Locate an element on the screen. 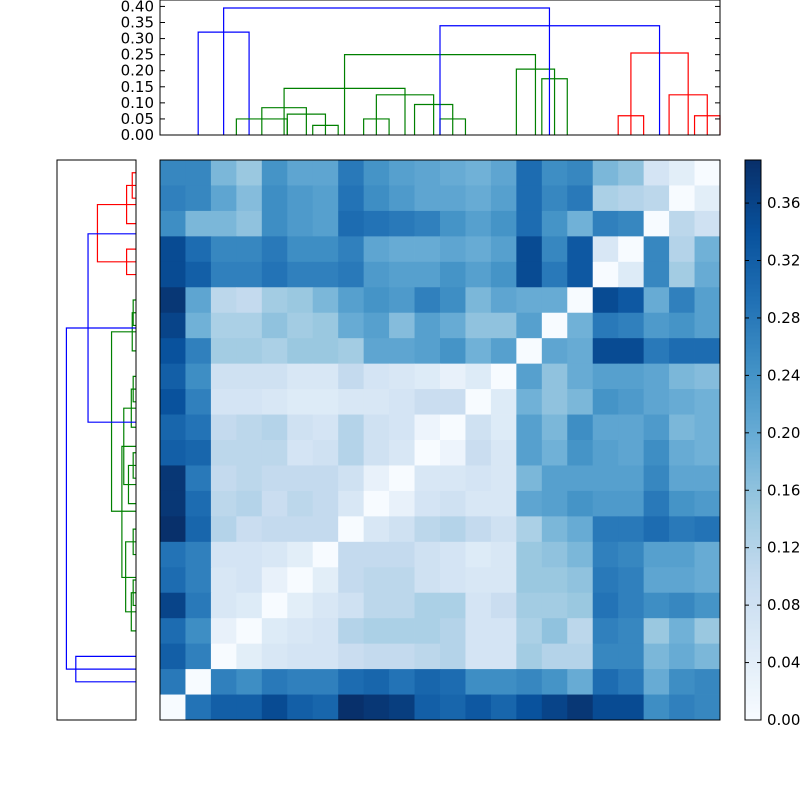 The image size is (800, 804). top-dendrogram-frame is located at coordinates (440, 68).